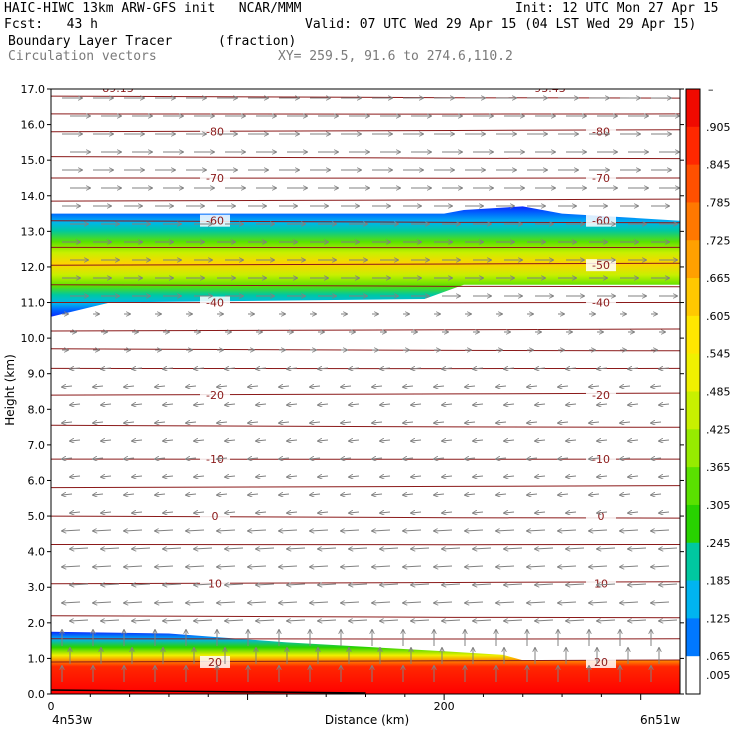 This screenshot has height=740, width=740. Describe the element at coordinates (718, 543) in the screenshot. I see `colorbar-label: .245` at that location.